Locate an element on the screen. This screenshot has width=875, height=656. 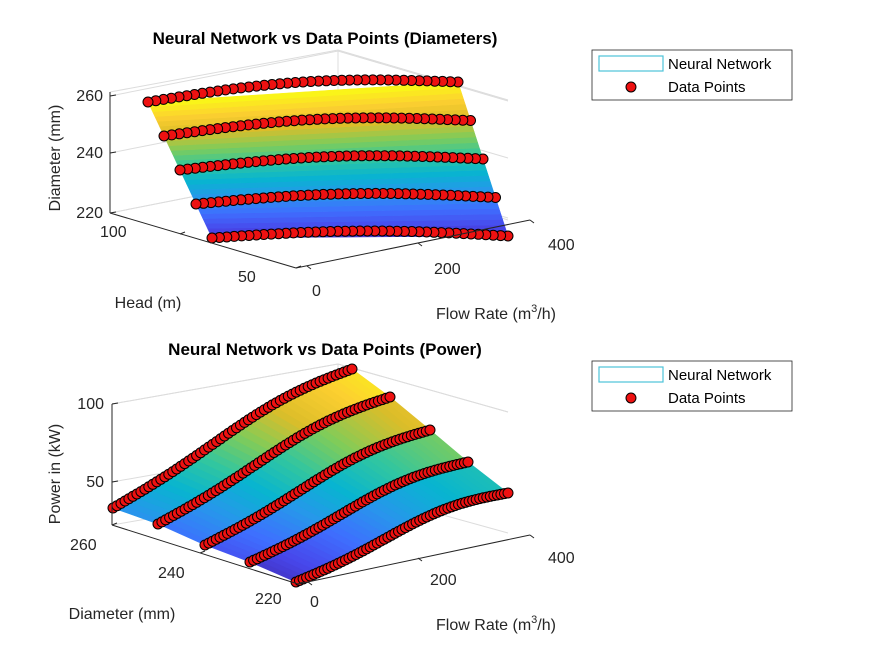
diameter-xlabel-main: Flow Rate (m is located at coordinates (483, 314).